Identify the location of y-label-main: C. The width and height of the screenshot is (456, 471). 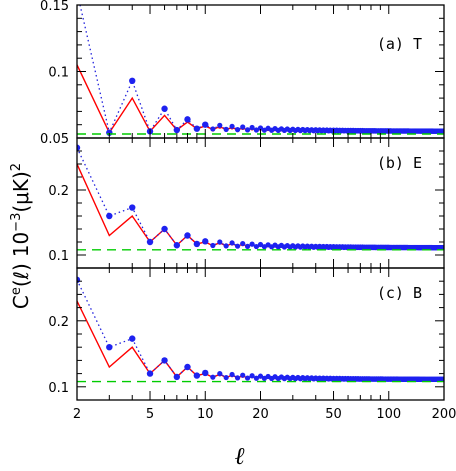
(21, 302).